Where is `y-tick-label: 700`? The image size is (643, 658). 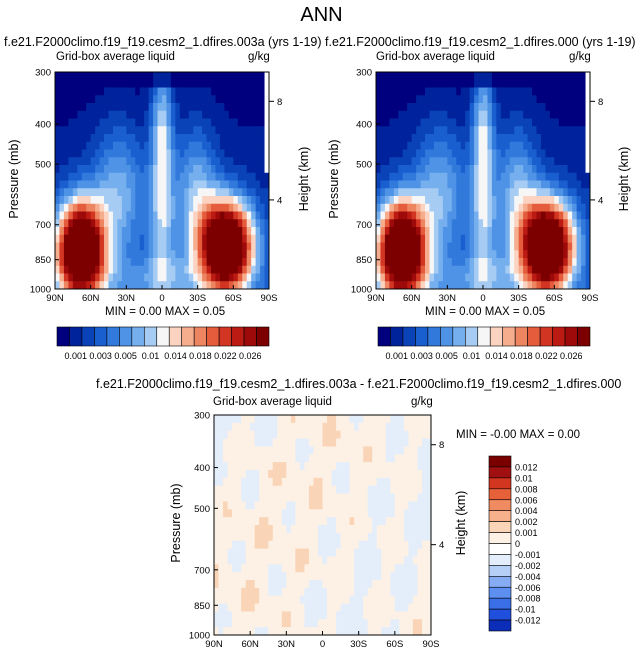
y-tick-label: 700 is located at coordinates (364, 225).